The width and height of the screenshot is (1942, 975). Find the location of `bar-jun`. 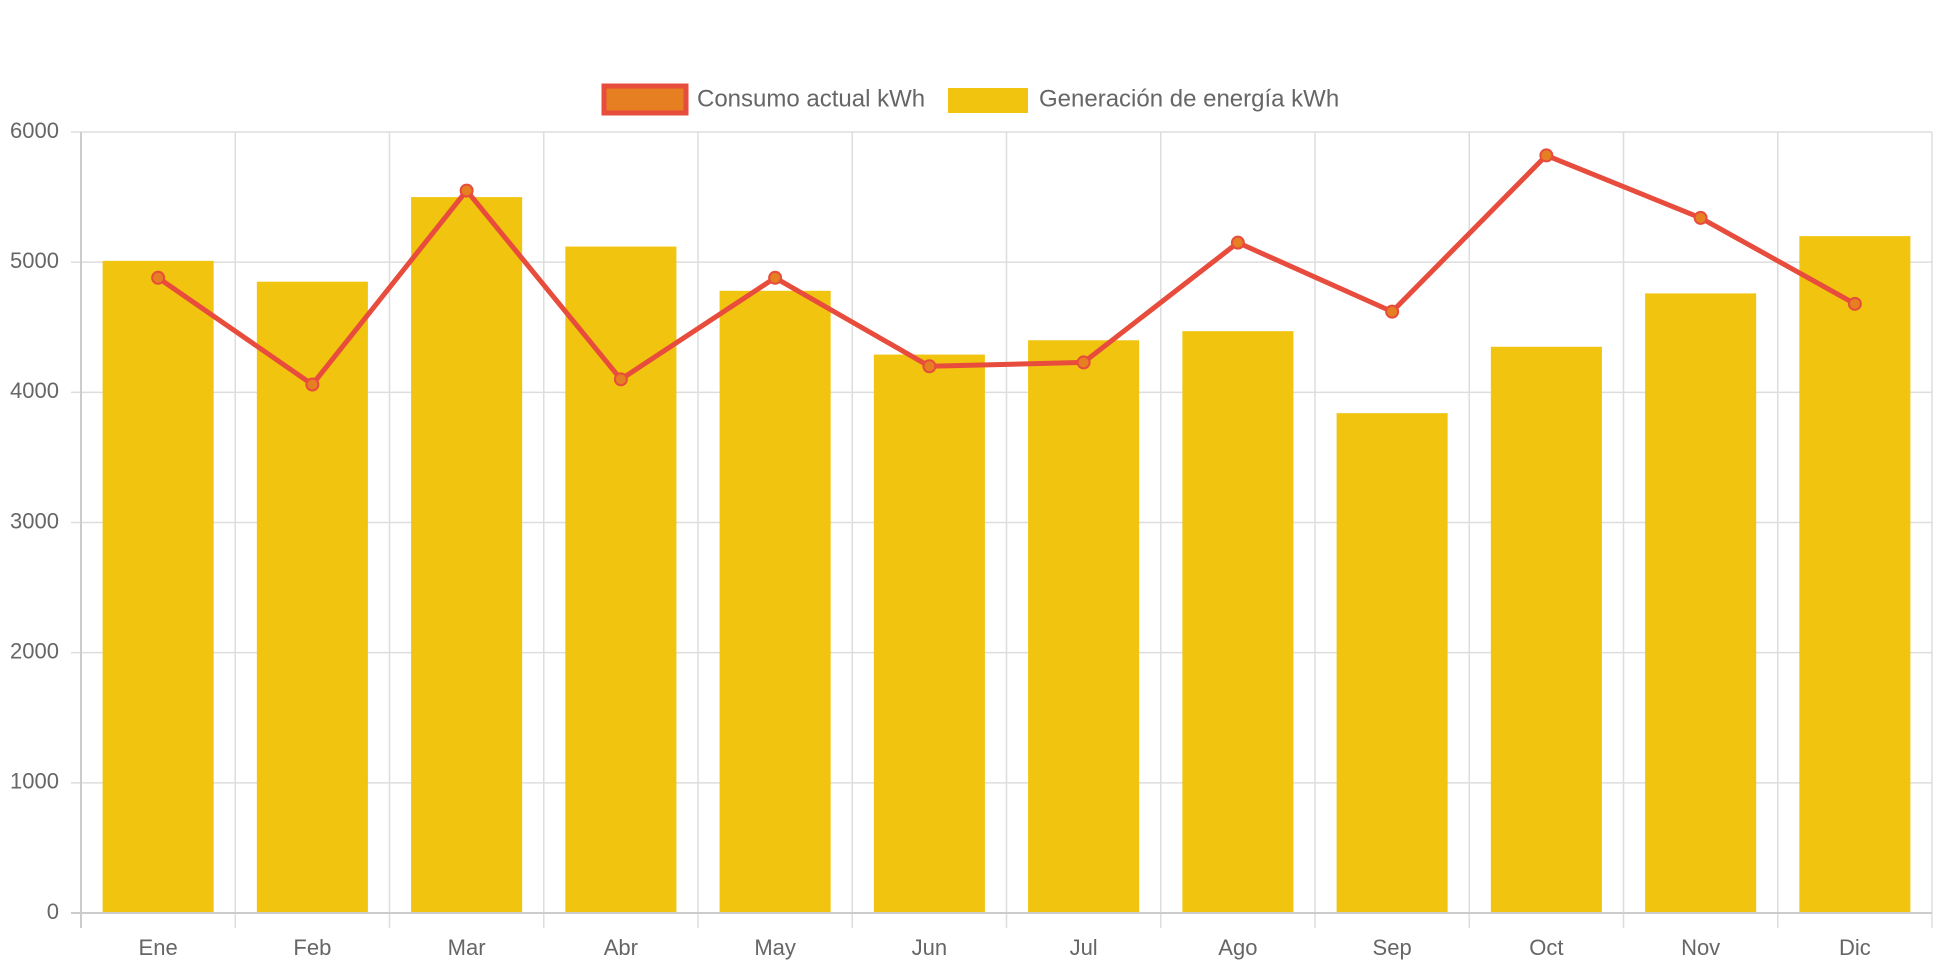

bar-jun is located at coordinates (929, 634).